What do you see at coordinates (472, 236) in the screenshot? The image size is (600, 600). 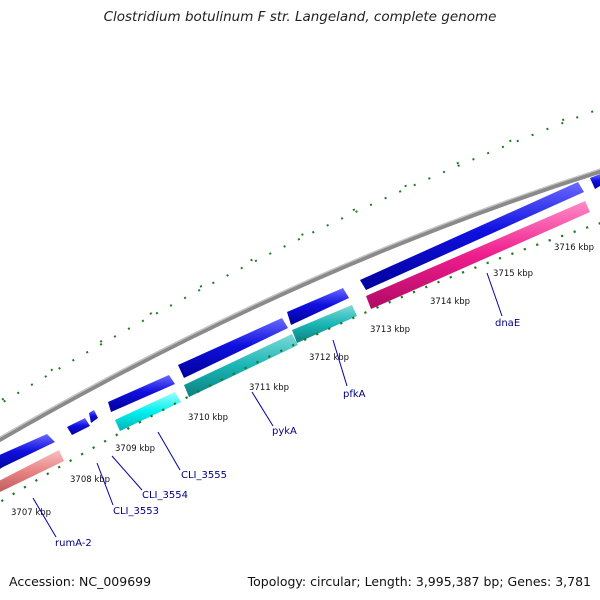 I see `gene-forward-dnaE` at bounding box center [472, 236].